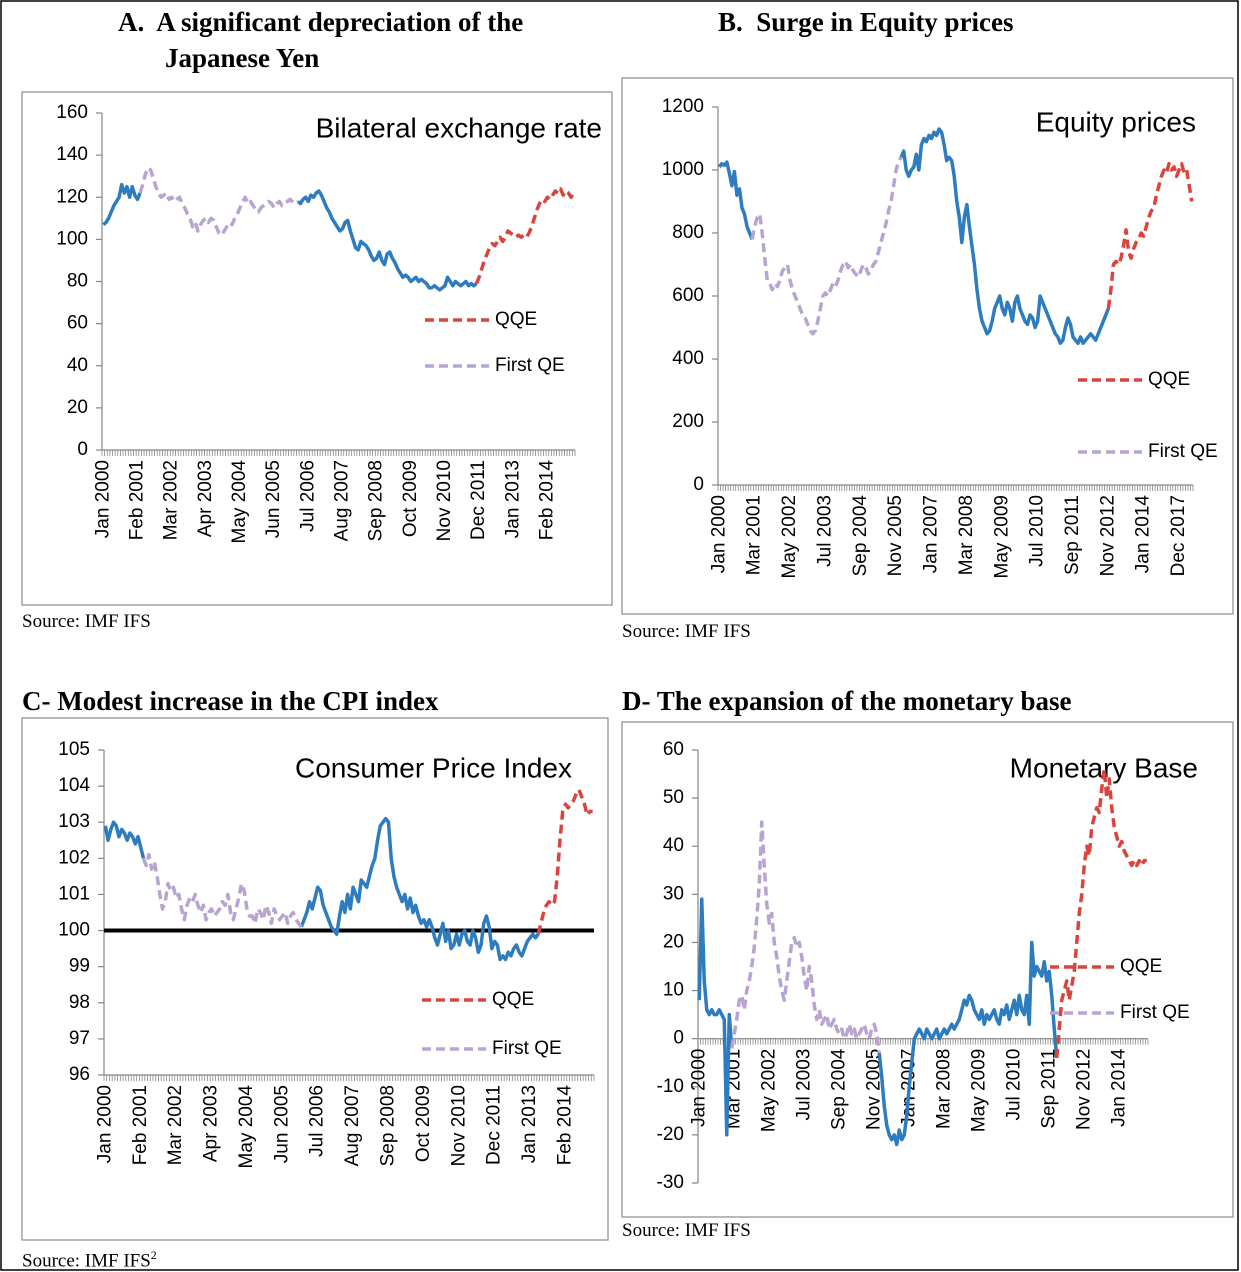 Image resolution: width=1241 pixels, height=1272 pixels. Describe the element at coordinates (74, 821) in the screenshot. I see `y-tick-label: 103` at that location.